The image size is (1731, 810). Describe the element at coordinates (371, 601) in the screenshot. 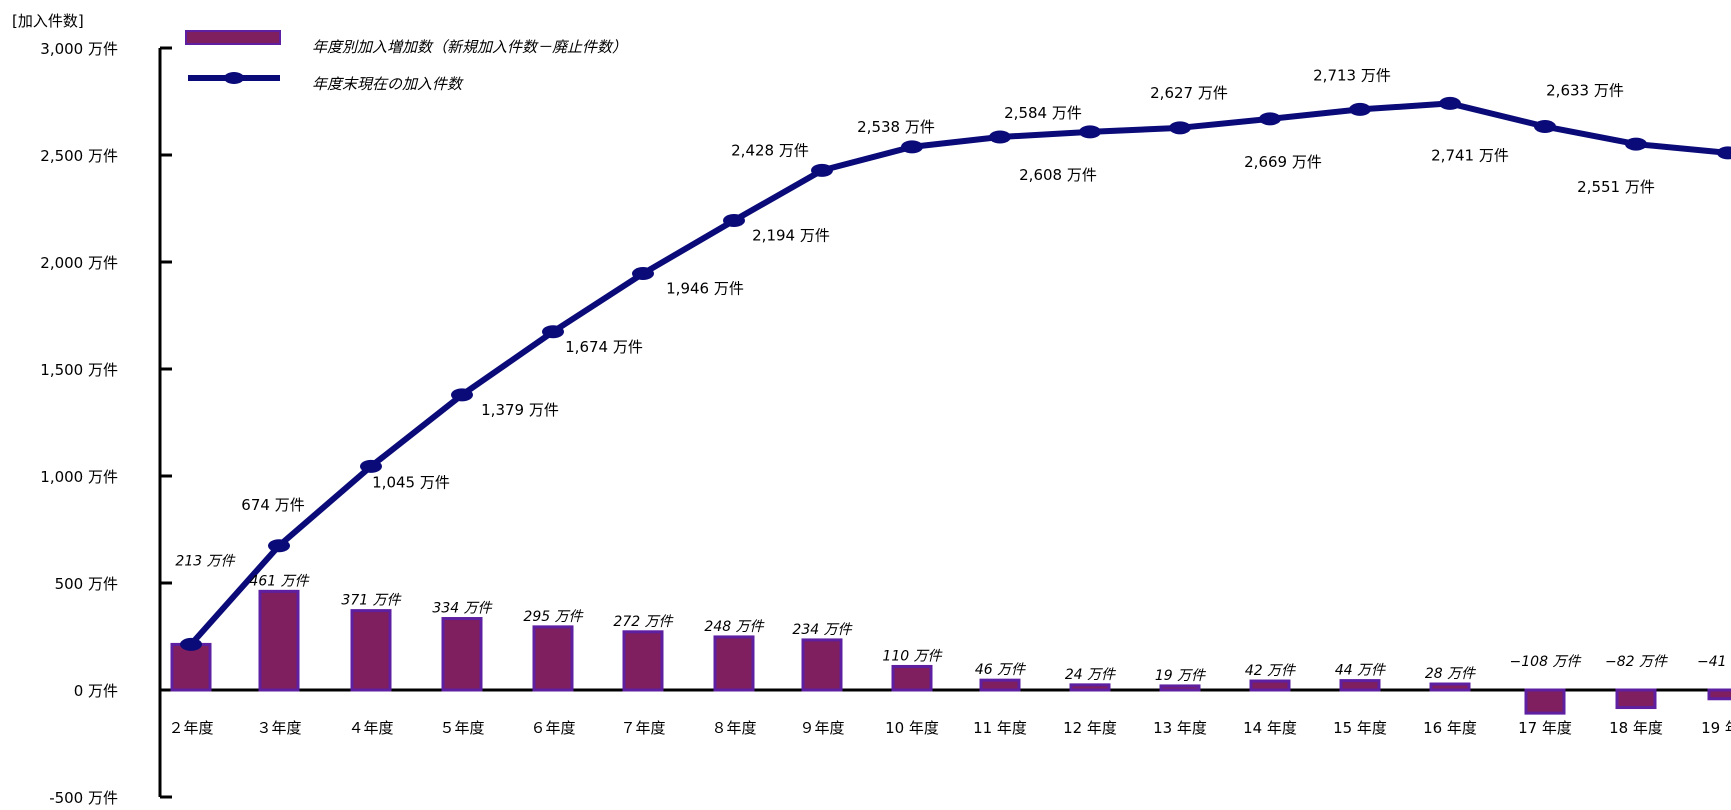

I see `bar-data-label: 371 万件` at that location.